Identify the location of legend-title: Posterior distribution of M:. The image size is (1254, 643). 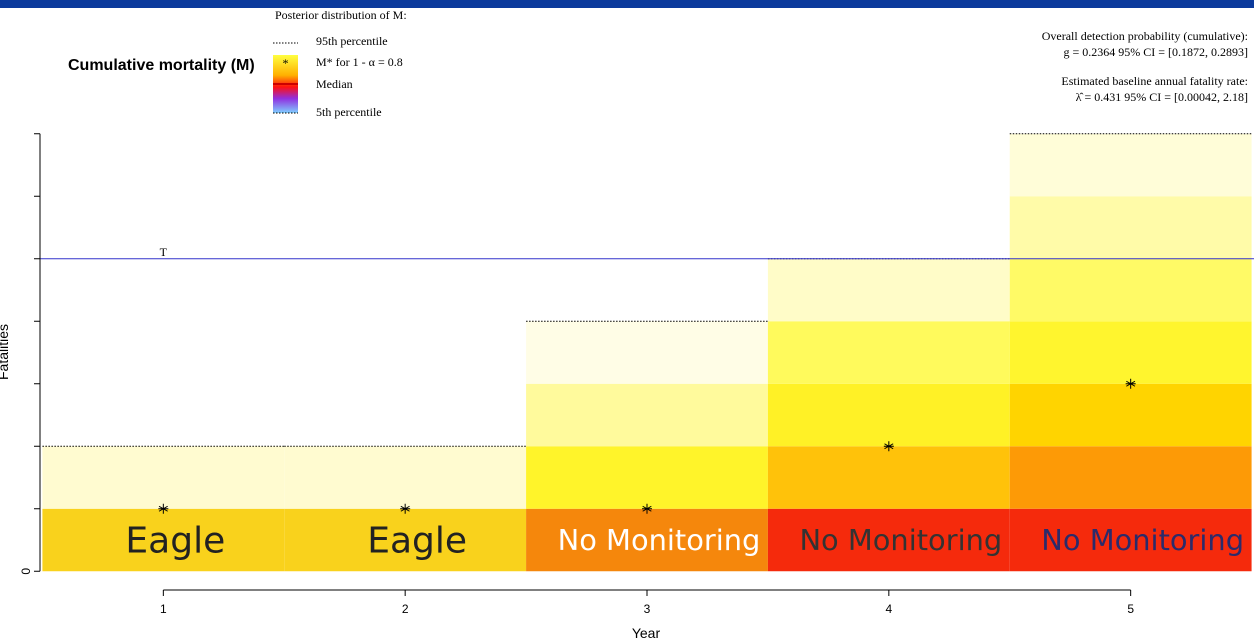
(341, 15).